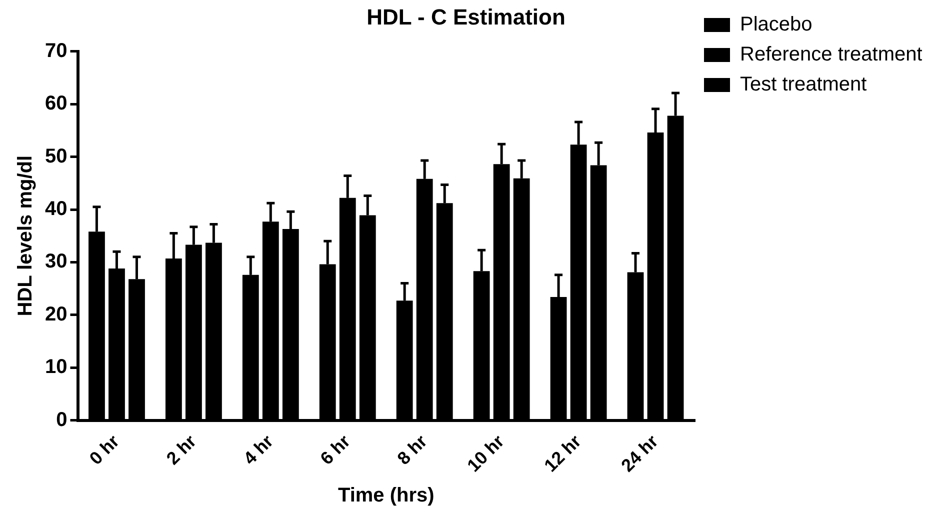 The width and height of the screenshot is (932, 517). What do you see at coordinates (562, 453) in the screenshot?
I see `x-tick-label: 12 hr` at bounding box center [562, 453].